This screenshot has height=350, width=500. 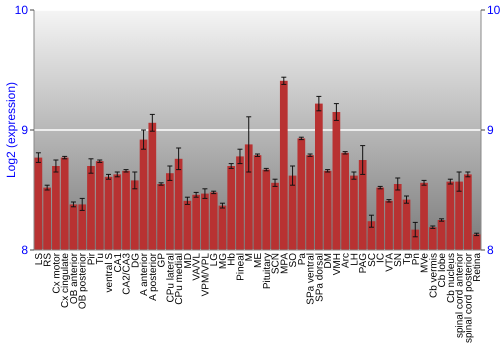 I want to click on x-tick-label: PAG, so click(x=364, y=263).